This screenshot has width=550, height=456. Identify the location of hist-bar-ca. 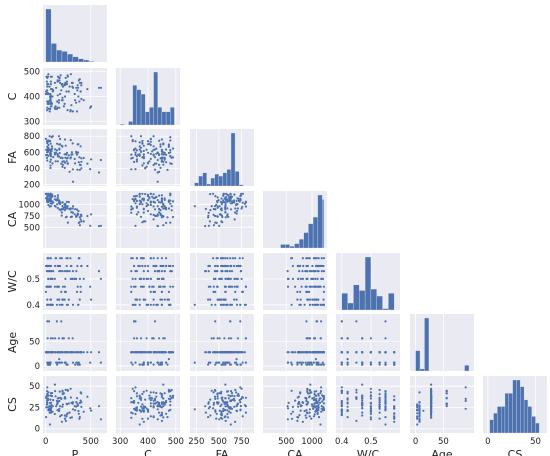
(283, 246).